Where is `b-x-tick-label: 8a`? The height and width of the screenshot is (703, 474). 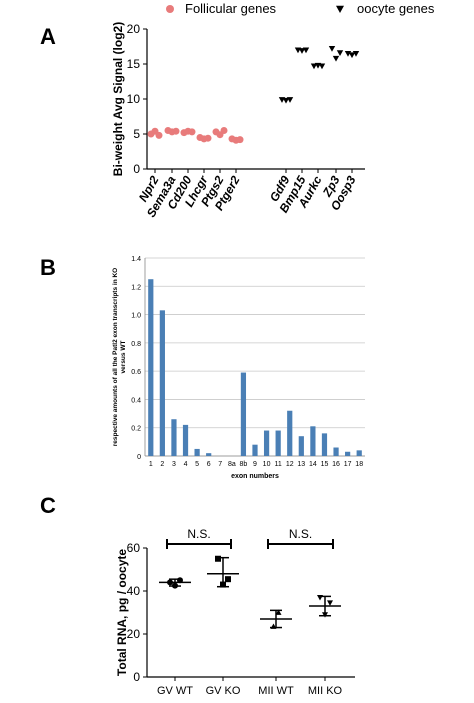 b-x-tick-label: 8a is located at coordinates (232, 464).